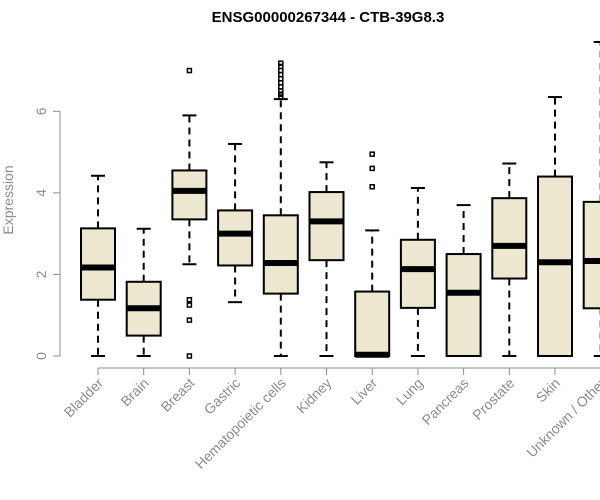 This screenshot has height=500, width=600. I want to click on x-tick-label: Breast, so click(178, 395).